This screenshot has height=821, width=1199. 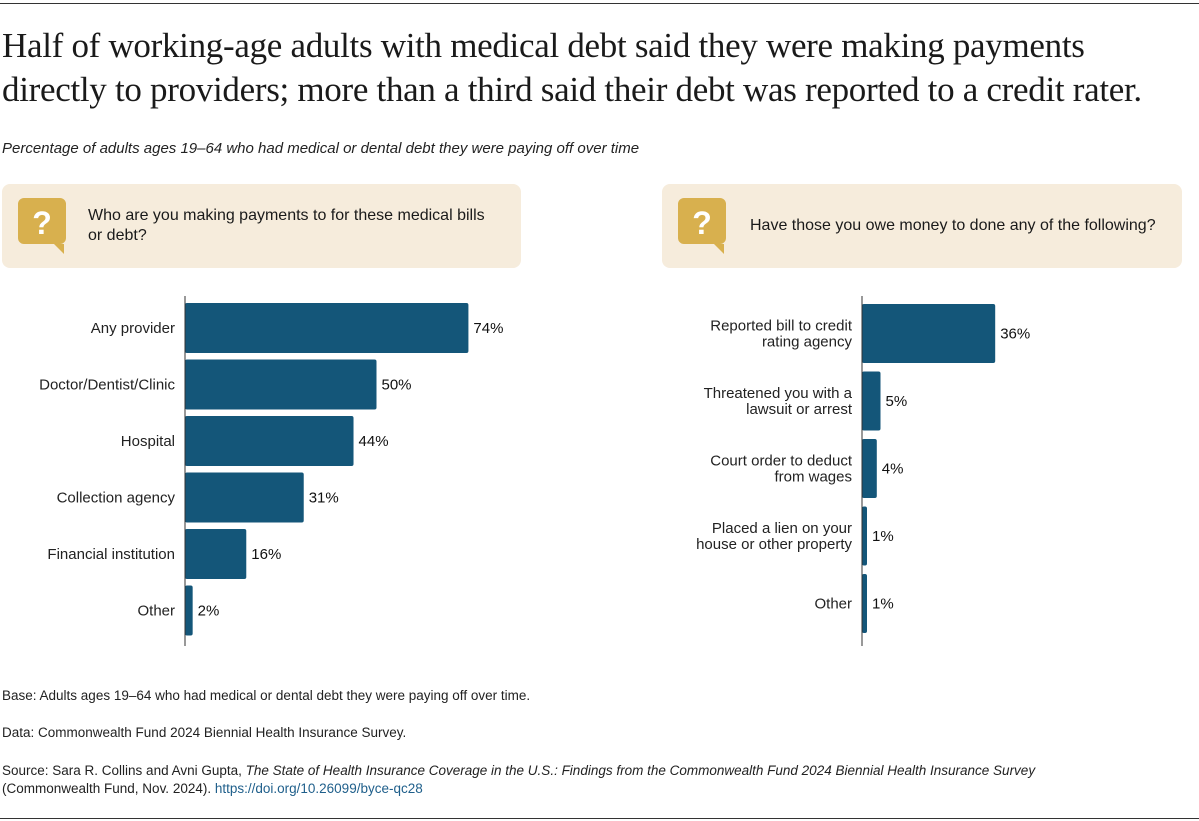 I want to click on source-prefix: Source: Sara R. Collins and Avni Gupta,, so click(x=124, y=770).